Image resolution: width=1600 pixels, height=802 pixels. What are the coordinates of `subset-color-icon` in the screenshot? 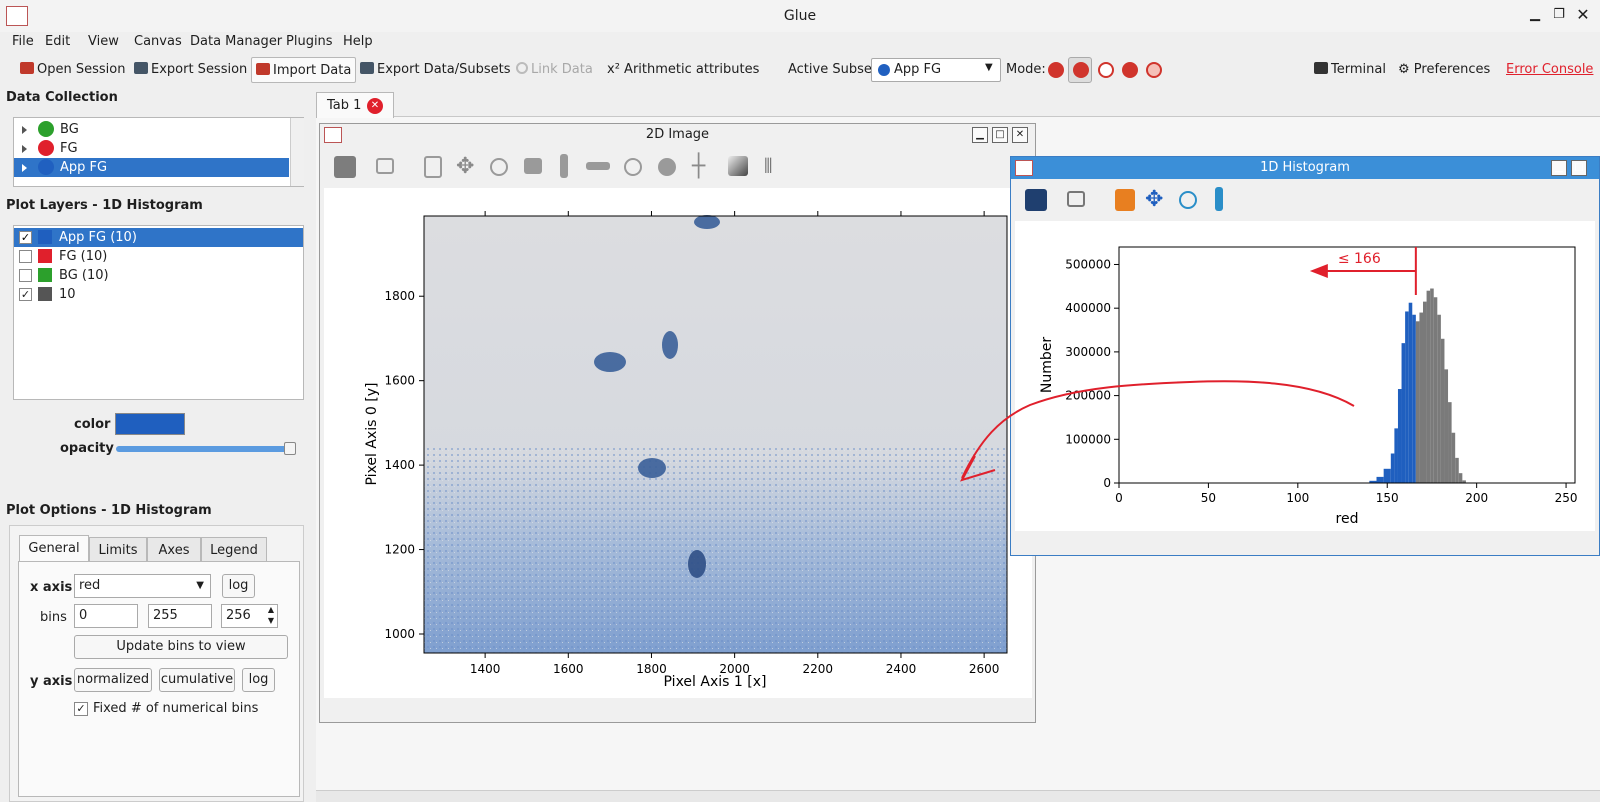 It's located at (884, 70).